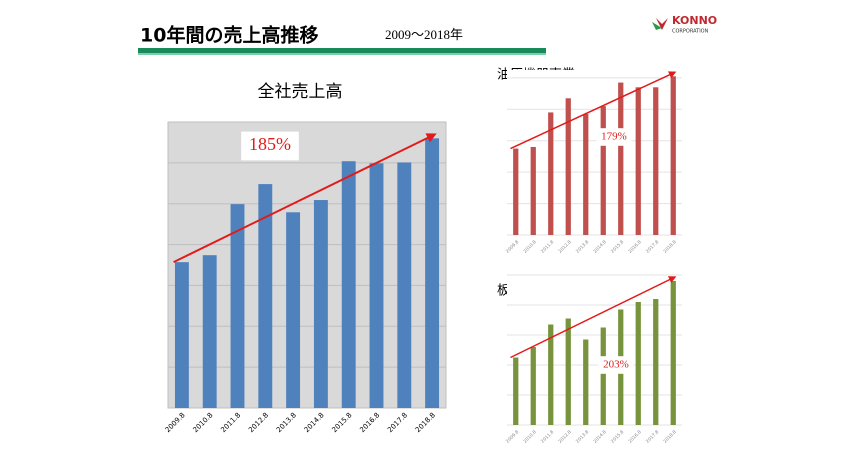 The height and width of the screenshot is (470, 850). What do you see at coordinates (300, 92) in the screenshot?
I see `chart-title: 全社売上高` at bounding box center [300, 92].